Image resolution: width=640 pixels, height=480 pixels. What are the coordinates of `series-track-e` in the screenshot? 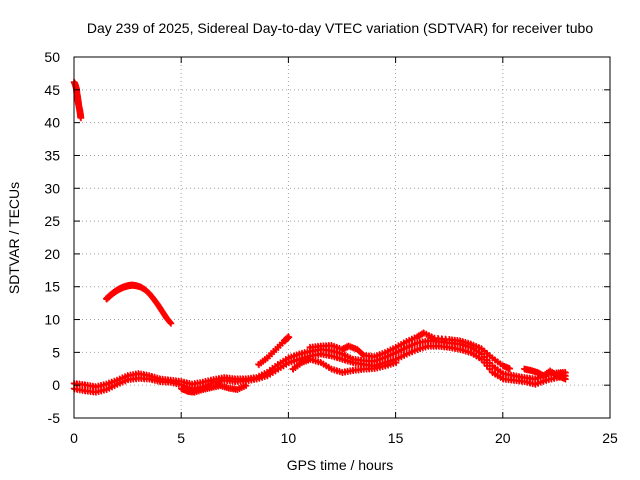 It's located at (344, 365).